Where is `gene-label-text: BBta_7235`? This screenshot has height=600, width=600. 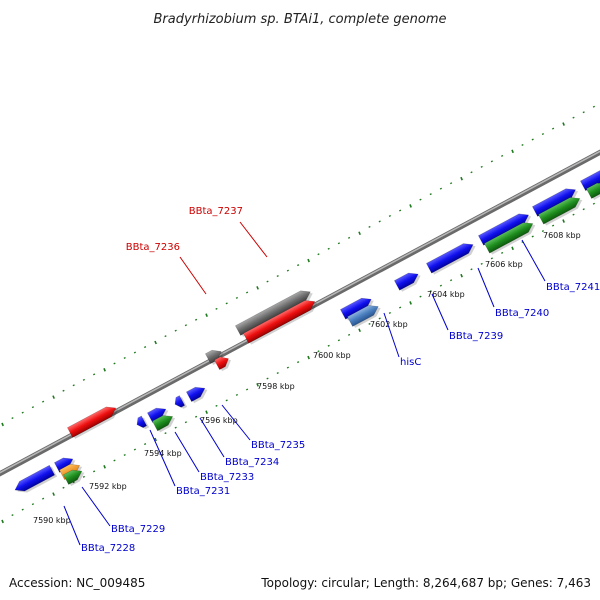
gene-label-text: BBta_7235 is located at coordinates (278, 445).